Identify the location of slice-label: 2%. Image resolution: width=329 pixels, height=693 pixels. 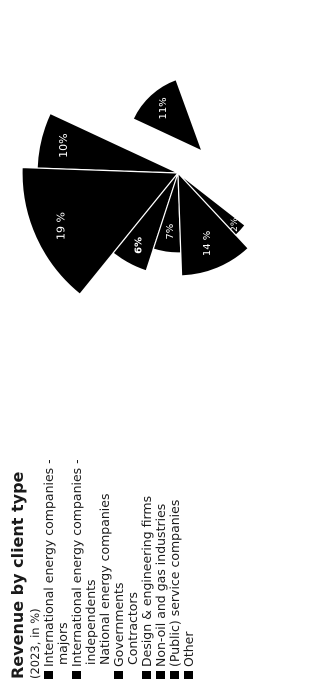
(235, 224).